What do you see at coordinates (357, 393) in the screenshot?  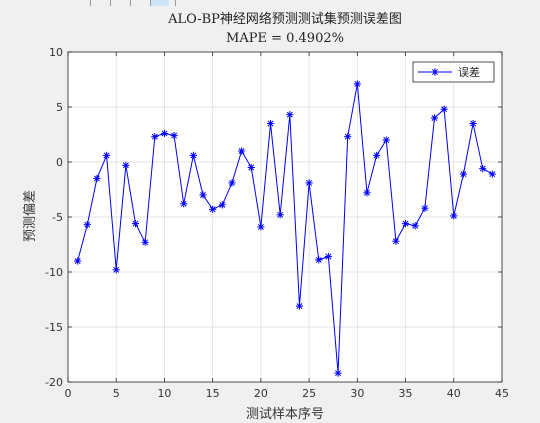 I see `x-tick-label: 30` at bounding box center [357, 393].